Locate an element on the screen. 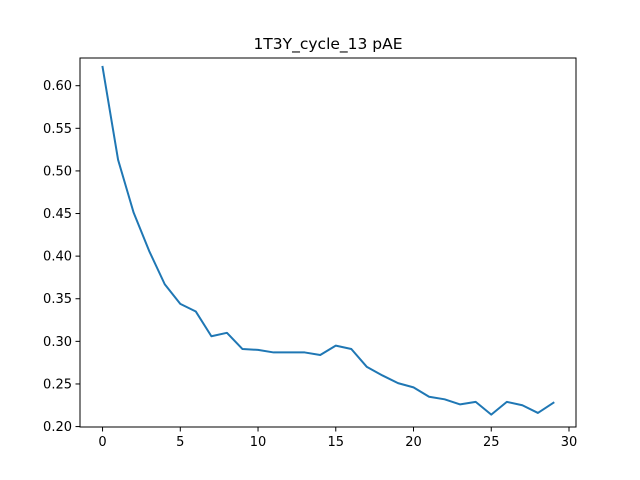 The height and width of the screenshot is (480, 640). y-tick-label: 0.30 is located at coordinates (57, 342).